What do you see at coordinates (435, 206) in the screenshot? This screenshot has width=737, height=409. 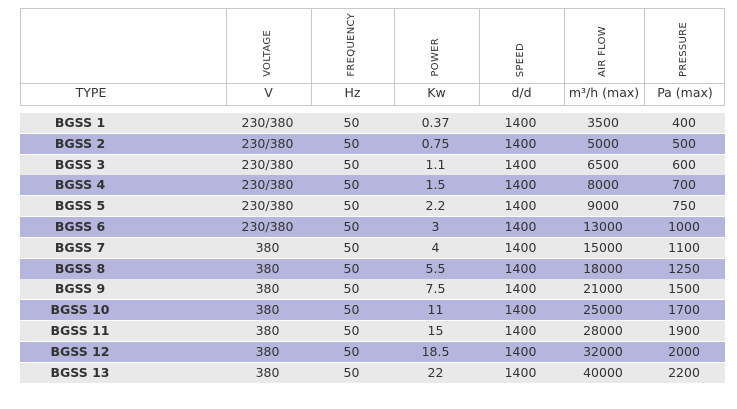 I see `value-cell: 2.2` at bounding box center [435, 206].